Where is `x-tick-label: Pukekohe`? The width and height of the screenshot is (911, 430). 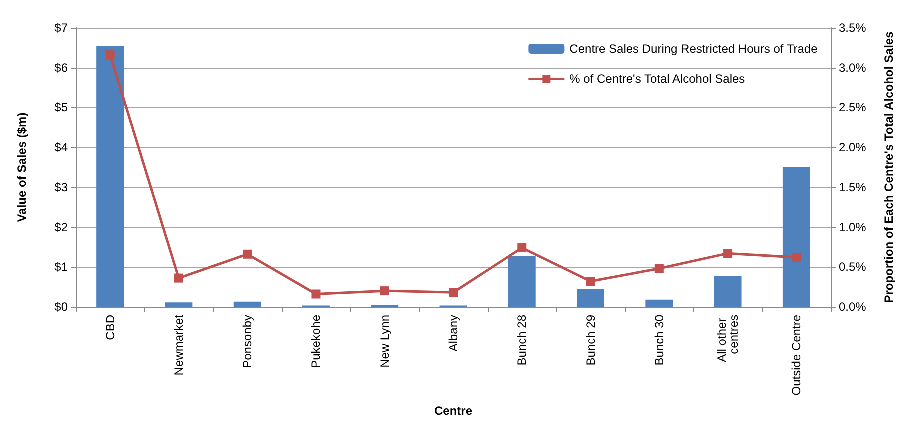
x-tick-label: Pukekohe is located at coordinates (316, 341).